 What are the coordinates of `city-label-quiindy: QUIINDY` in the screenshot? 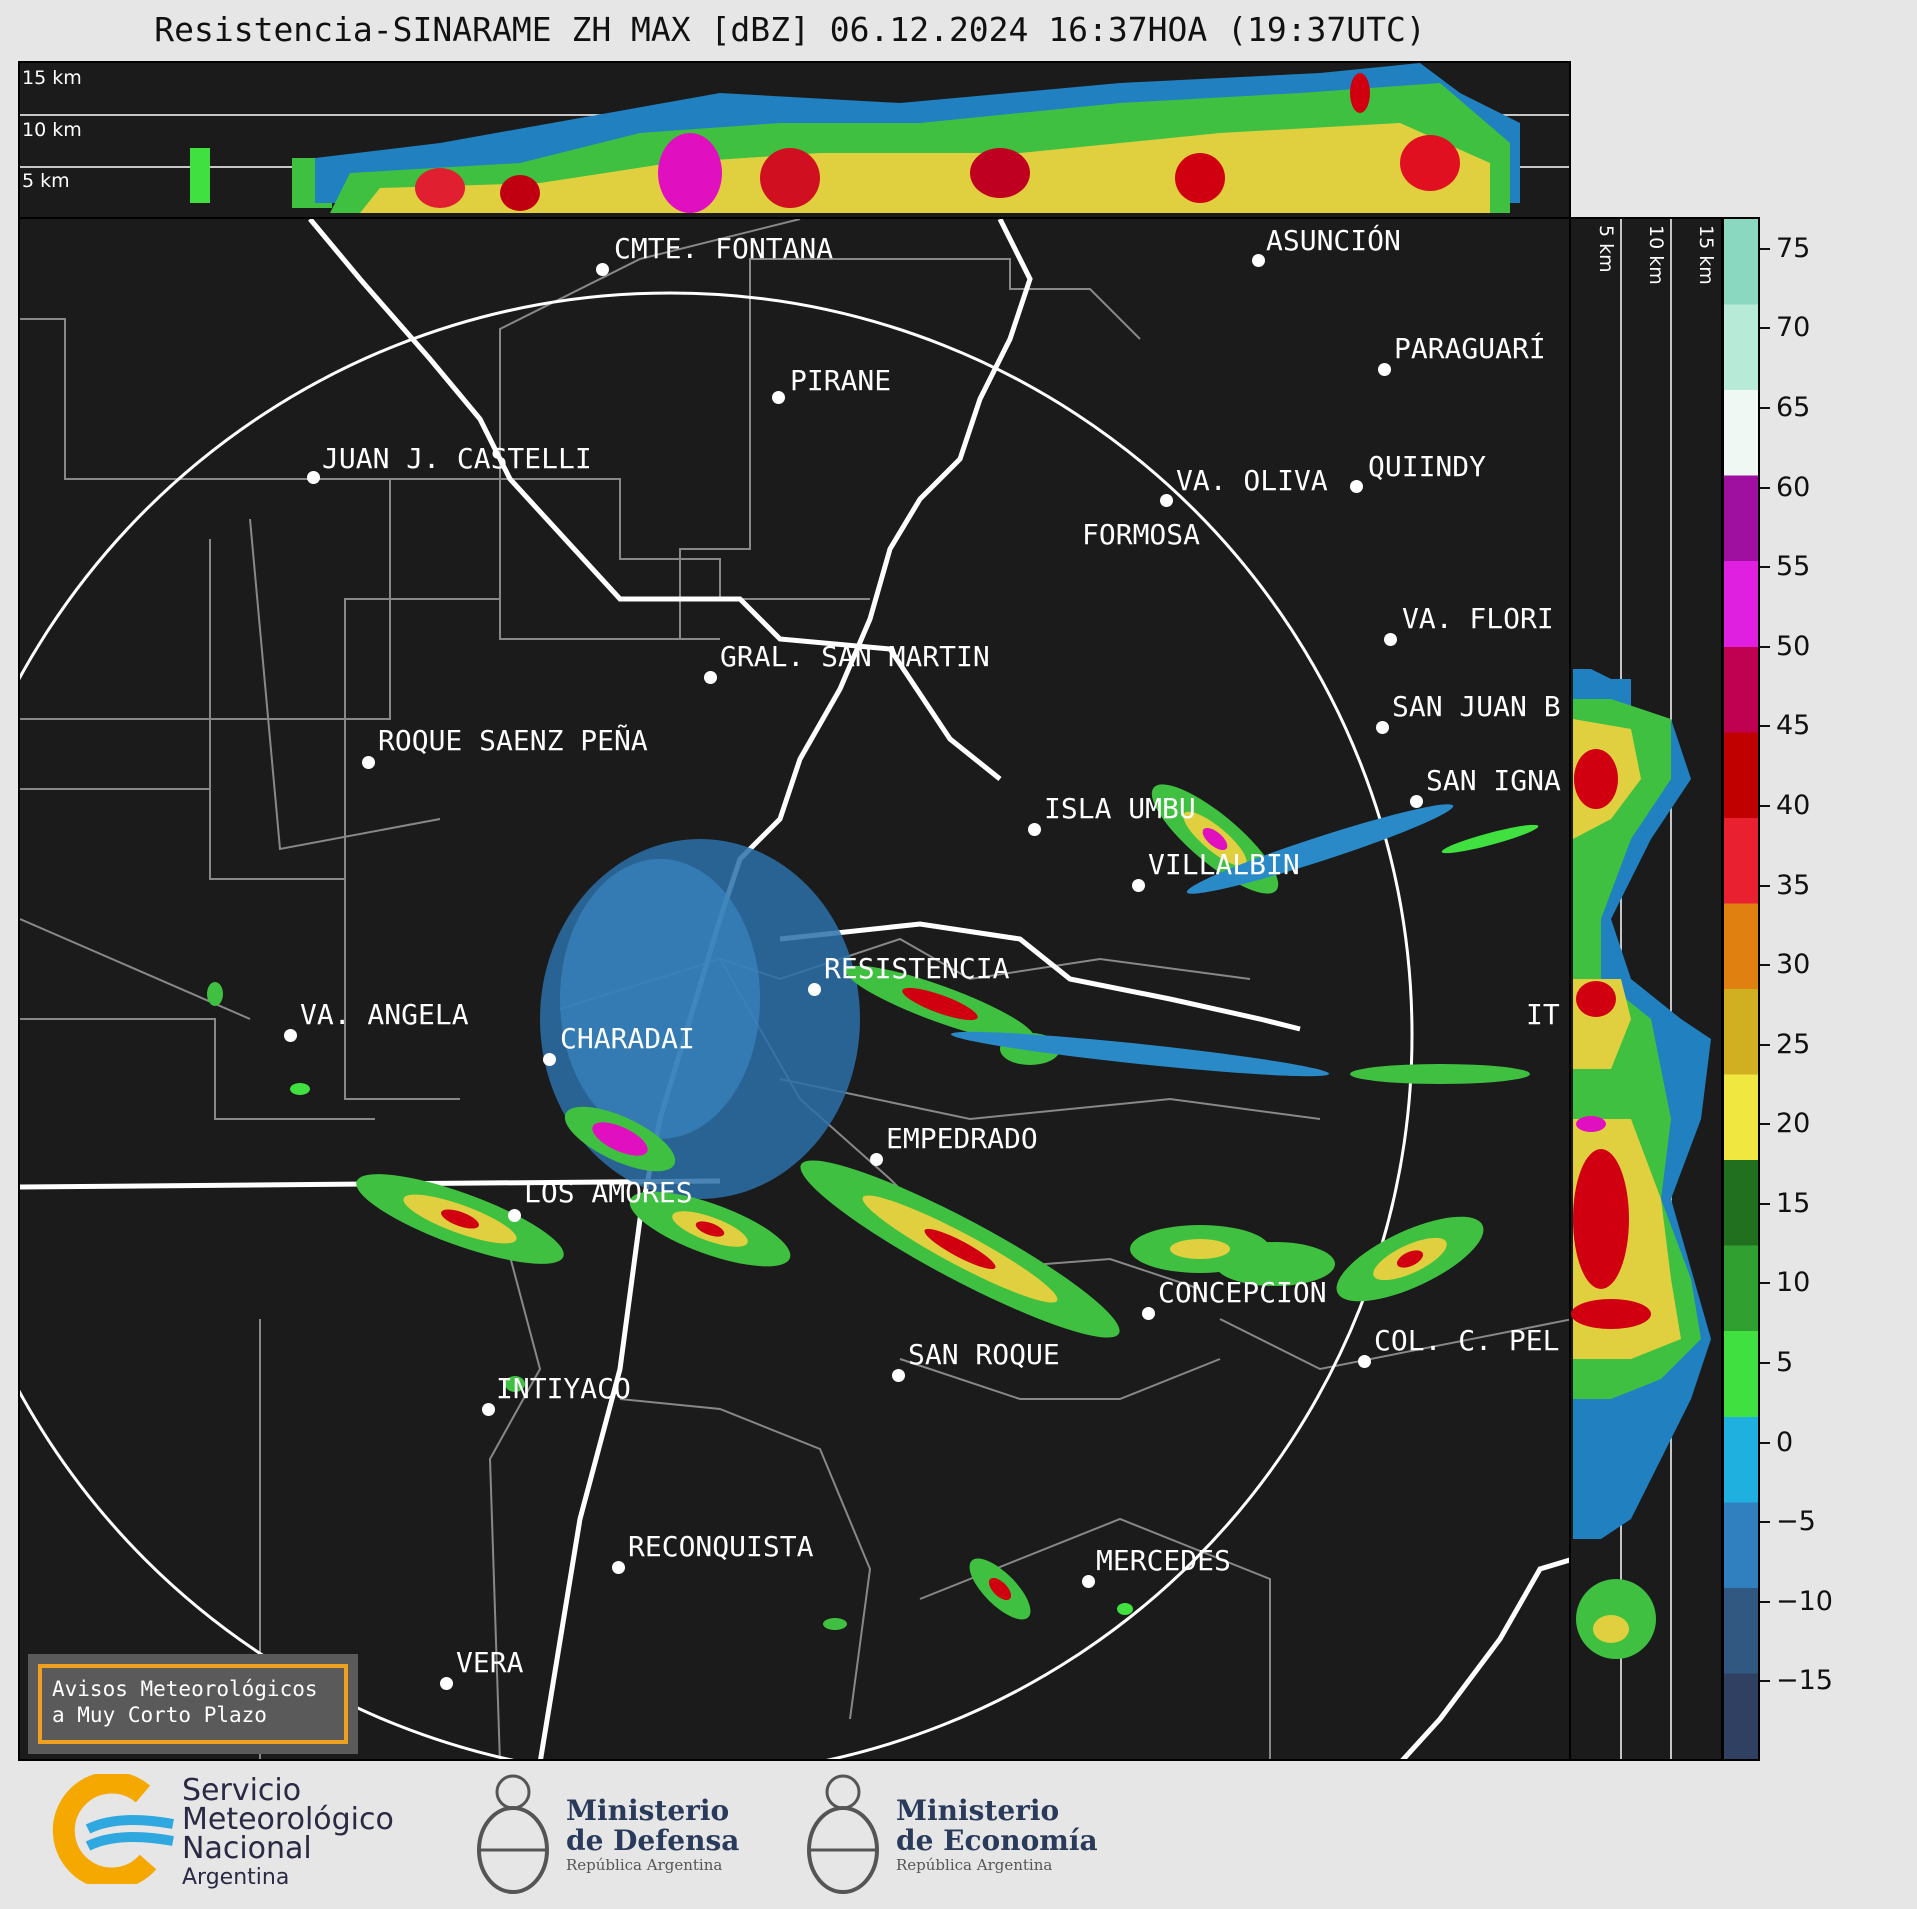 It's located at (1427, 466).